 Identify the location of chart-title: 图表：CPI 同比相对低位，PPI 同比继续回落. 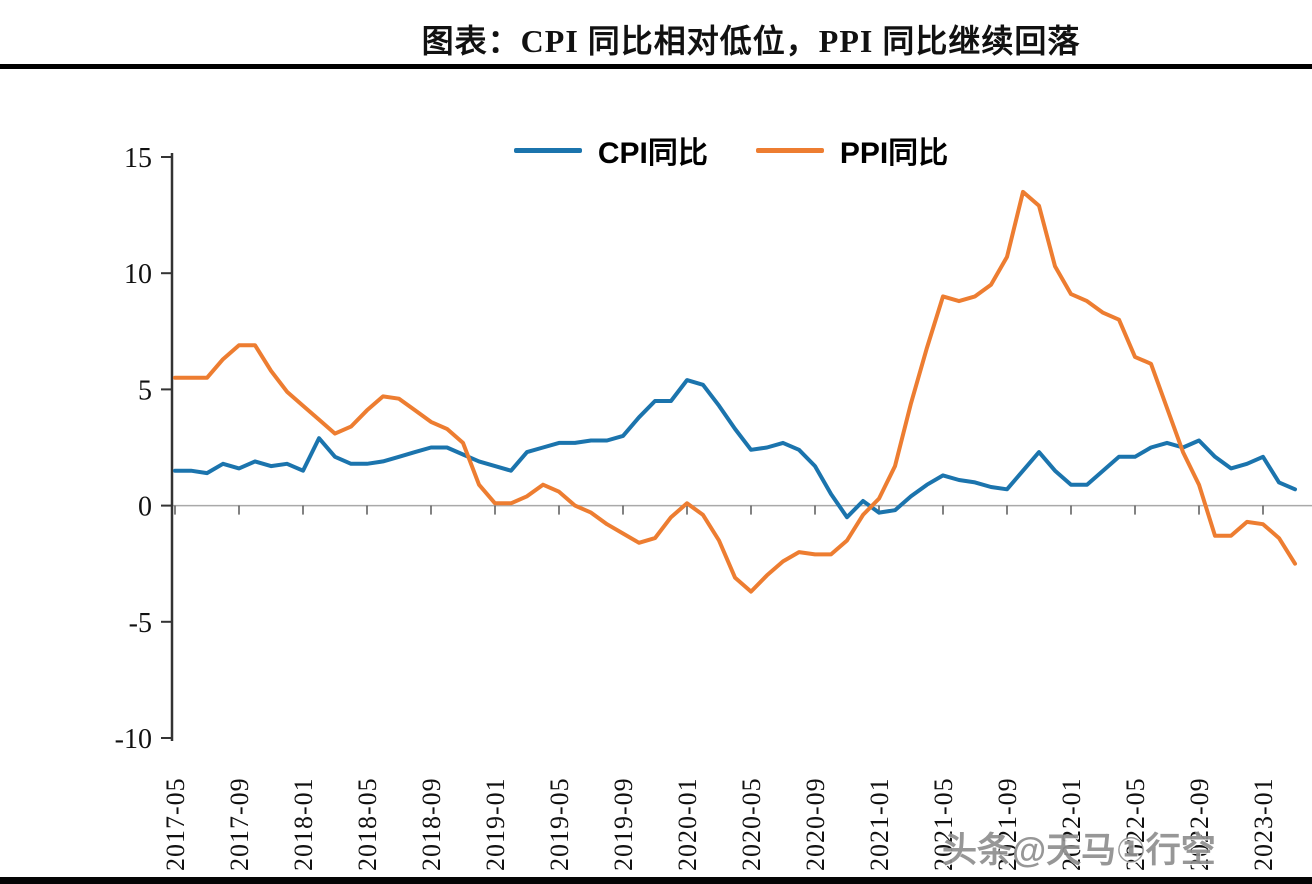
(751, 41).